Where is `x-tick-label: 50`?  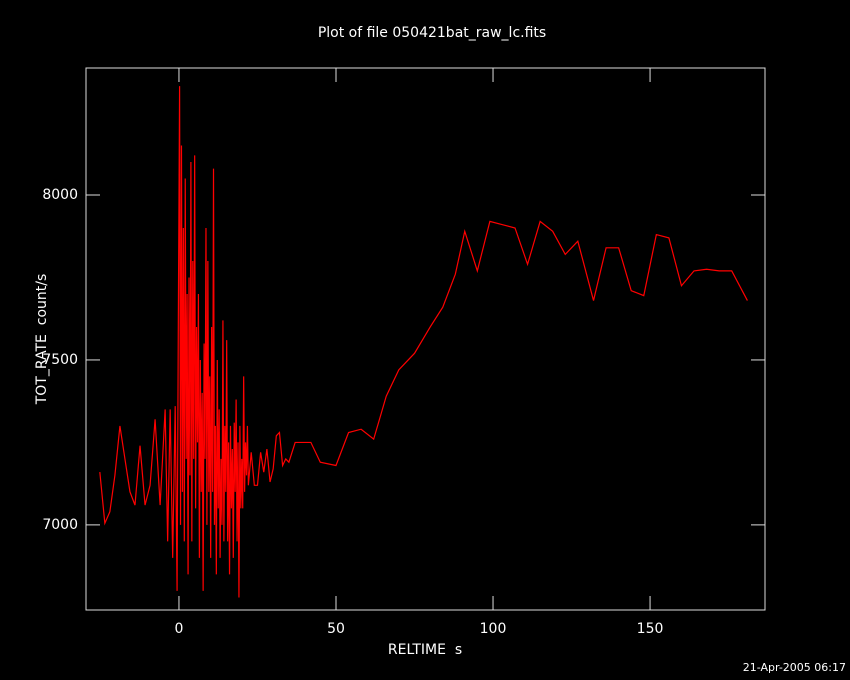
x-tick-label: 50 is located at coordinates (336, 629).